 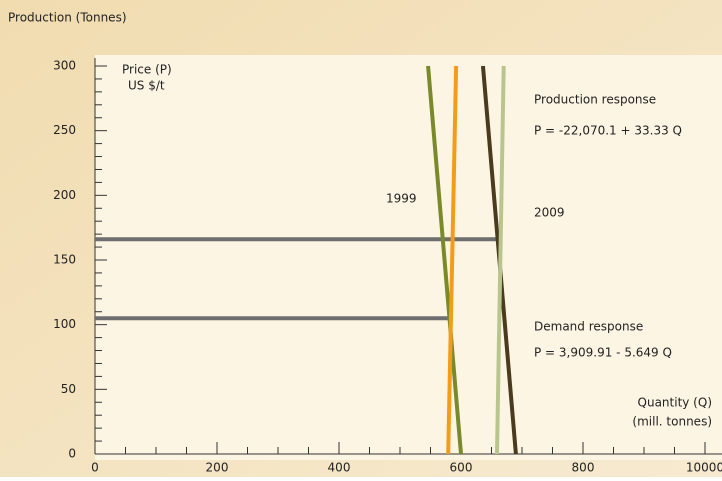 I want to click on annotation: Demand response, so click(x=588, y=327).